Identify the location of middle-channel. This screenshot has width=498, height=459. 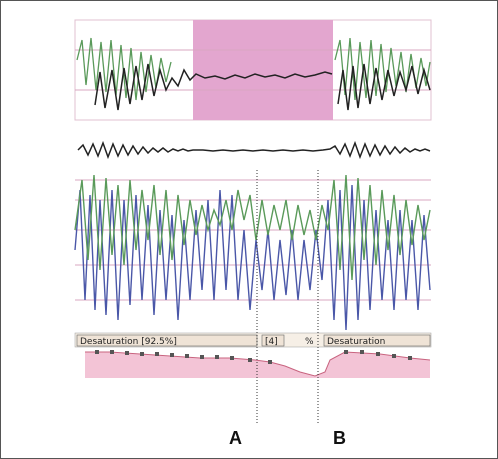
(254, 150).